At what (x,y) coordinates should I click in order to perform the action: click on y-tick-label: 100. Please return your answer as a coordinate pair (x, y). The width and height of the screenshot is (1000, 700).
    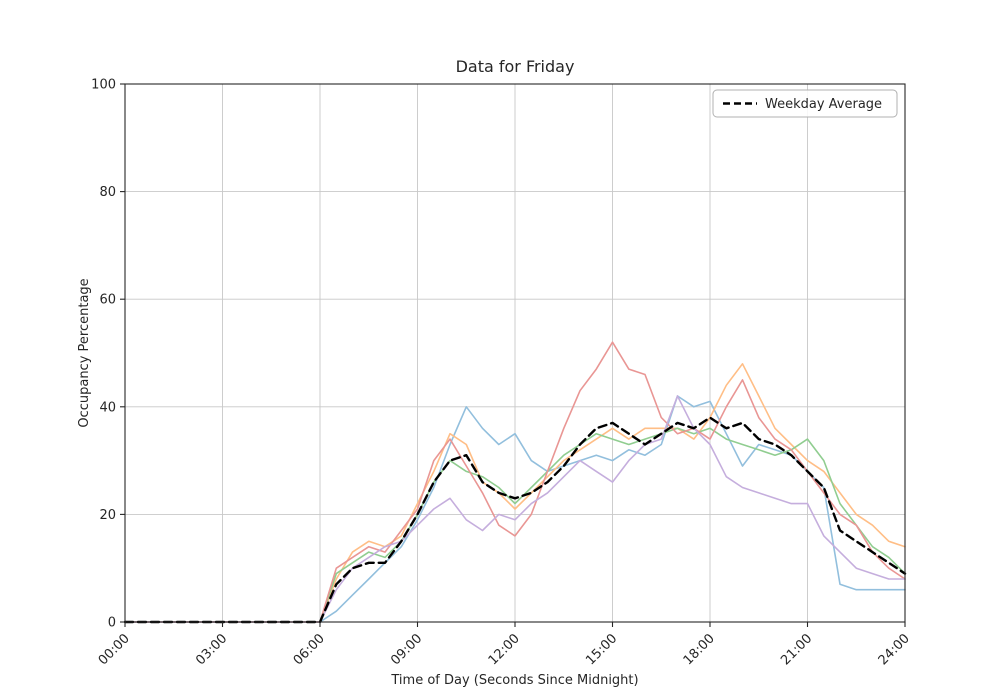
    Looking at the image, I should click on (103, 85).